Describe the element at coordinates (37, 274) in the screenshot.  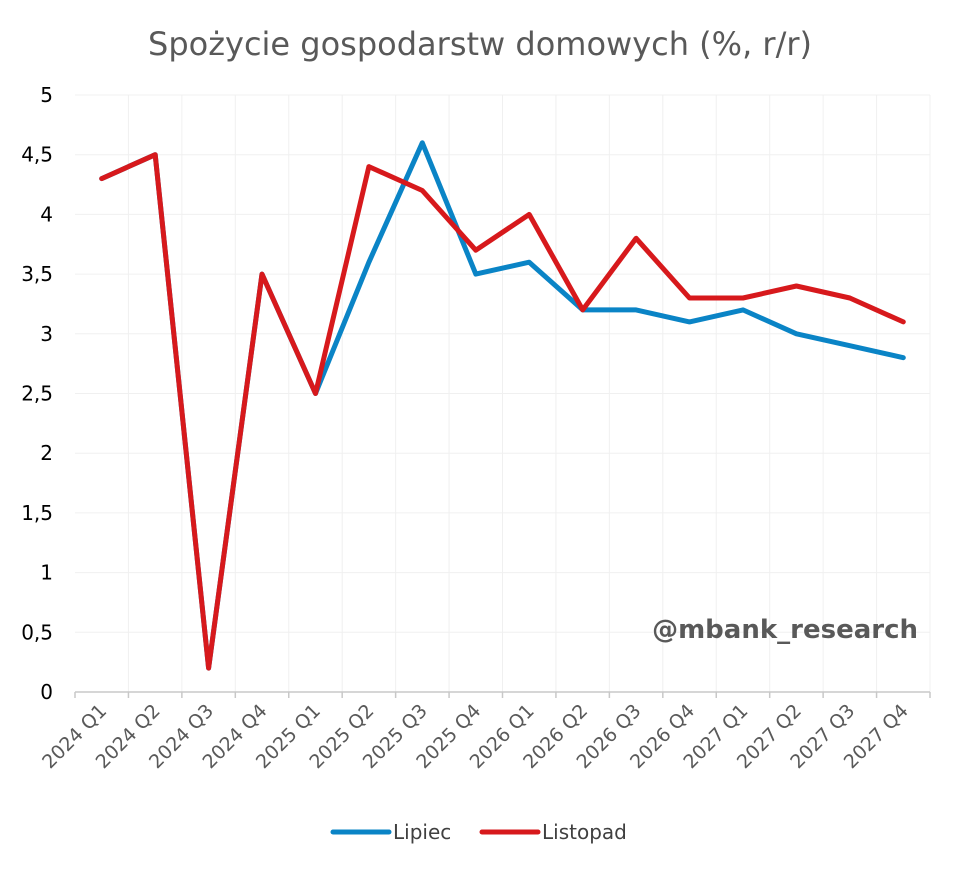
I see `y-tick-label: 3,5` at that location.